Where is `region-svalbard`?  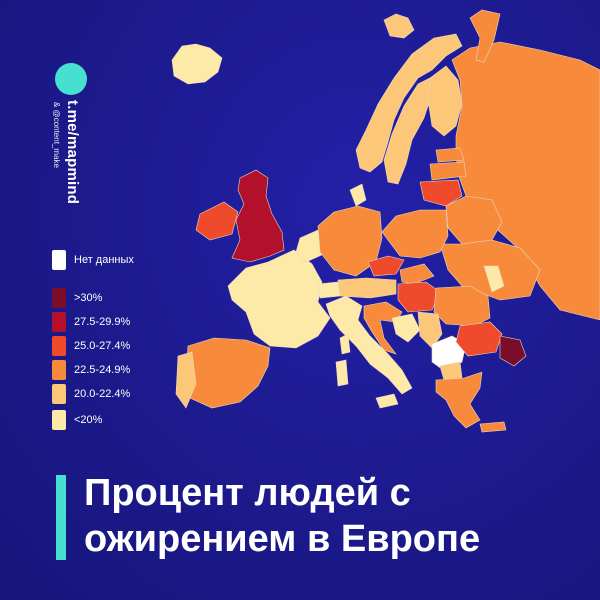
region-svalbard is located at coordinates (399, 26).